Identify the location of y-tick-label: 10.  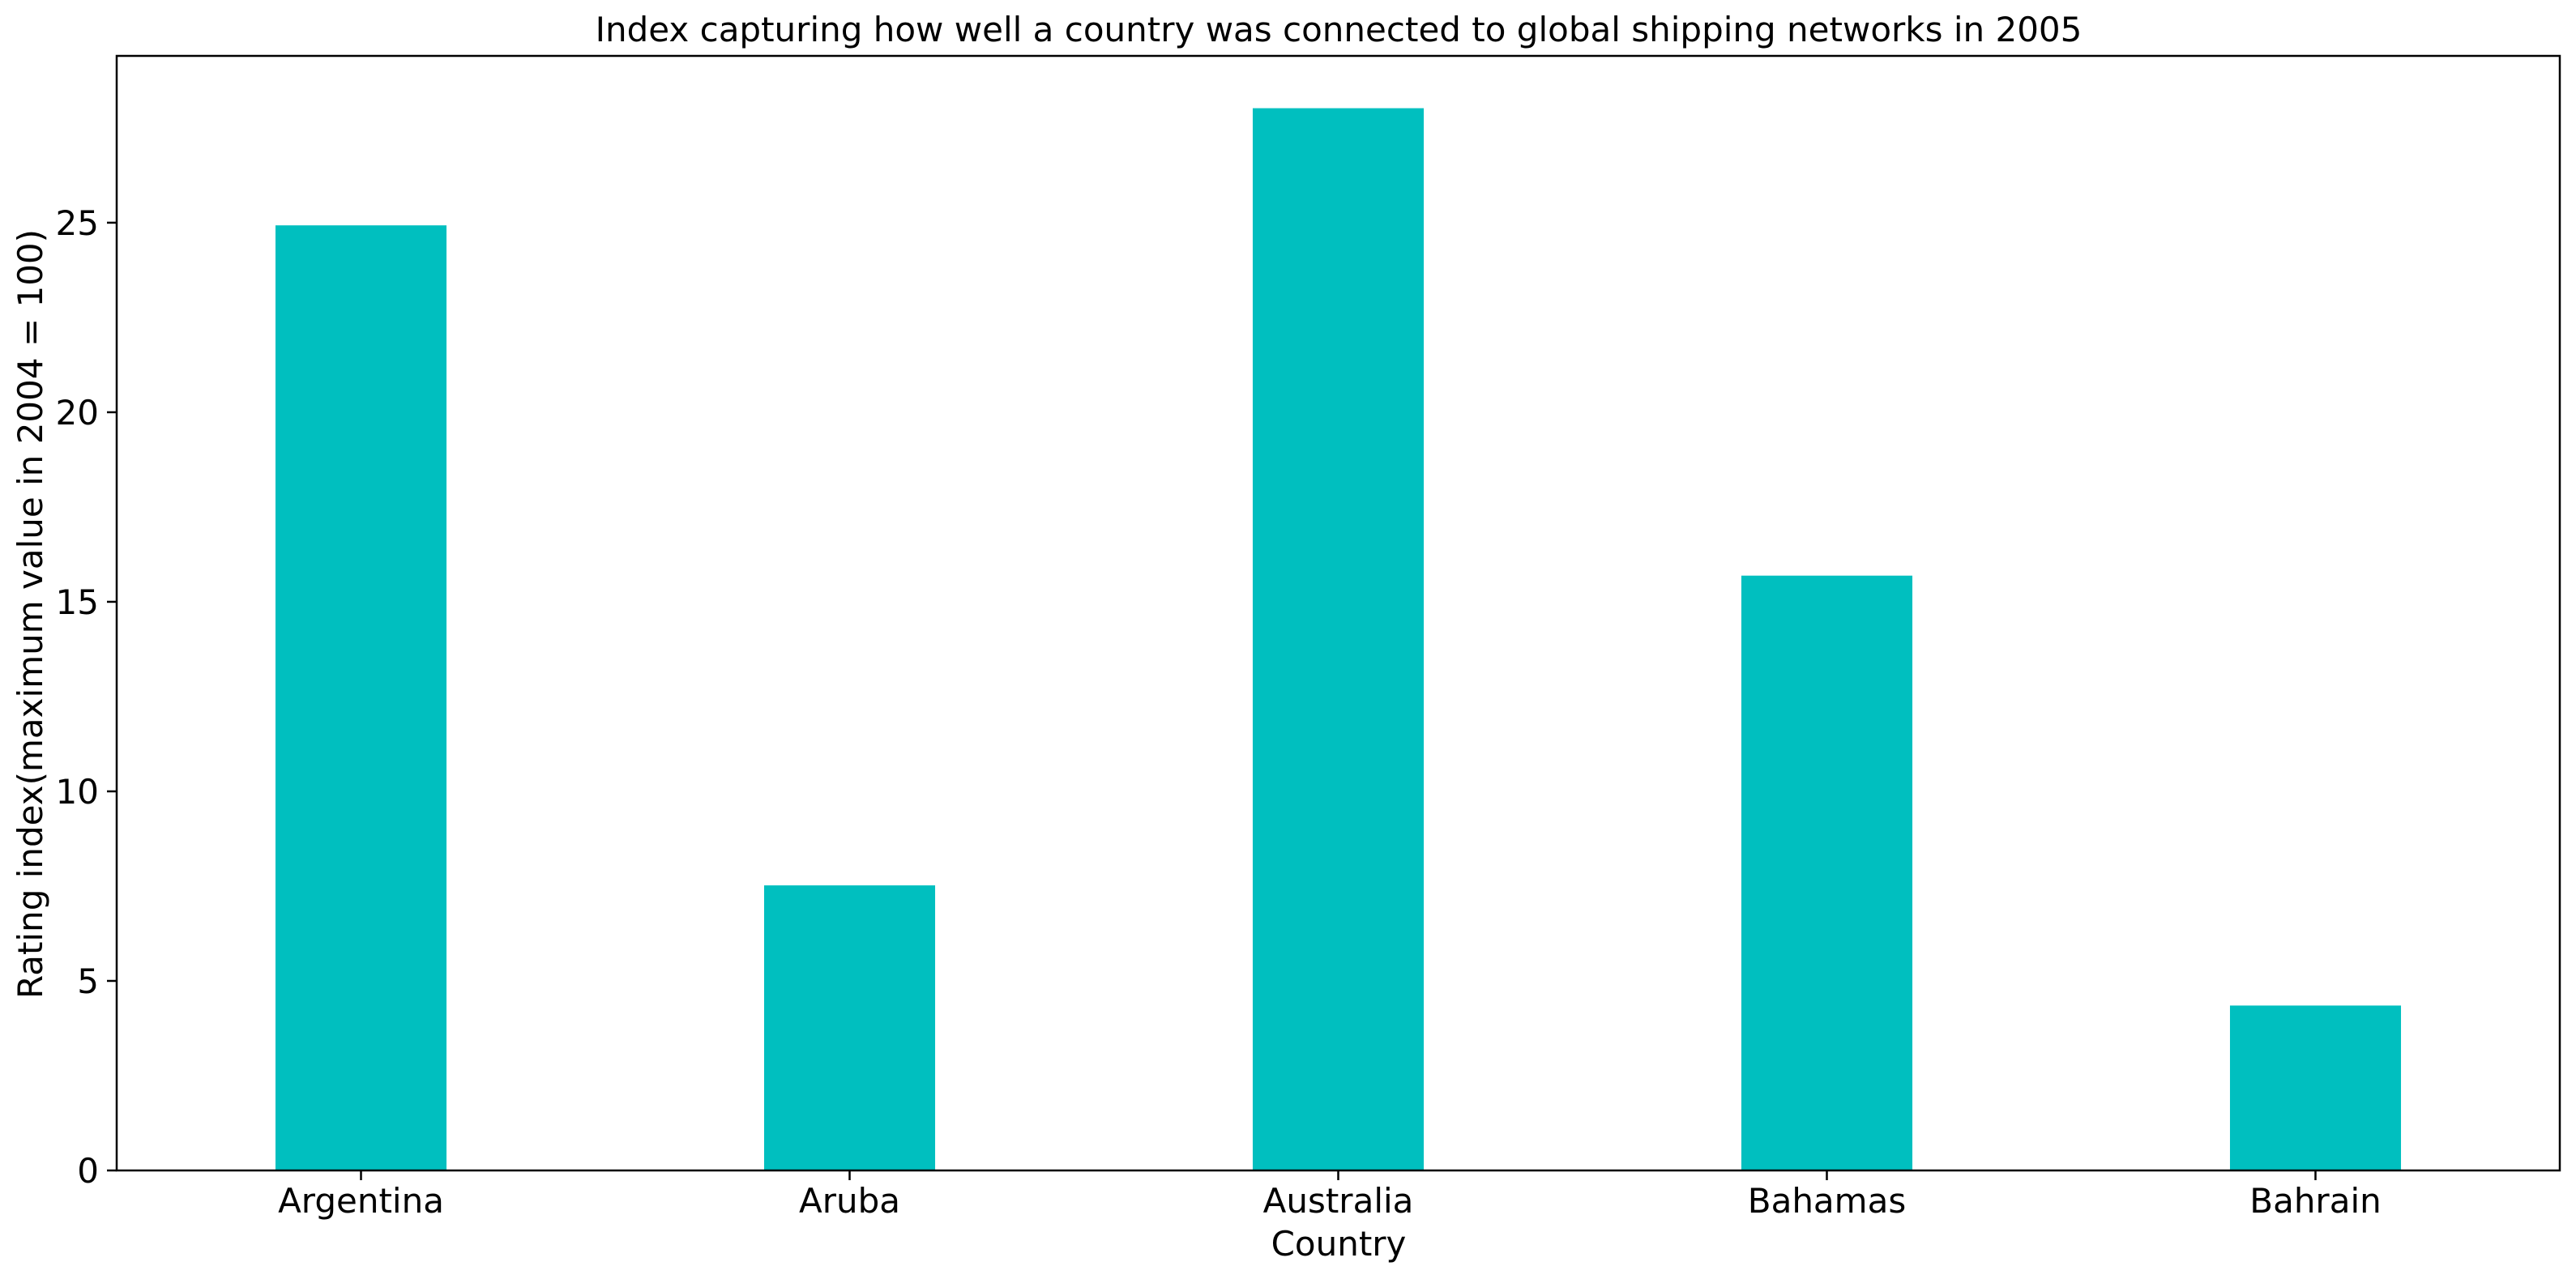
(77, 792).